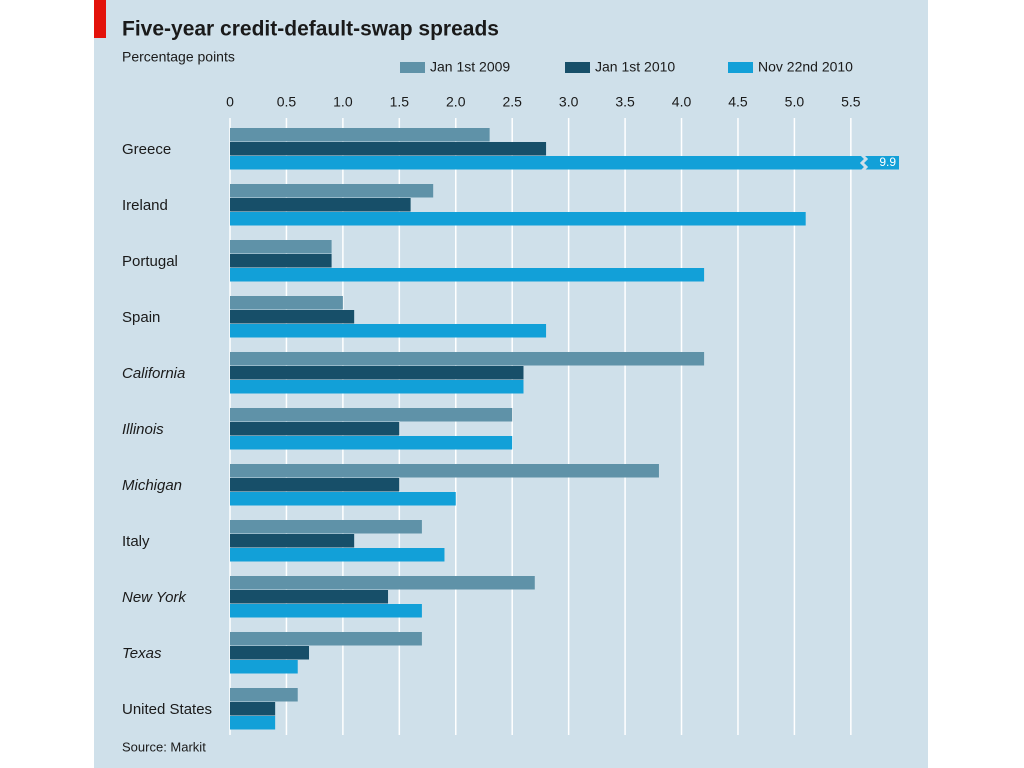 The height and width of the screenshot is (768, 1024). I want to click on x-tick-label: 0, so click(230, 102).